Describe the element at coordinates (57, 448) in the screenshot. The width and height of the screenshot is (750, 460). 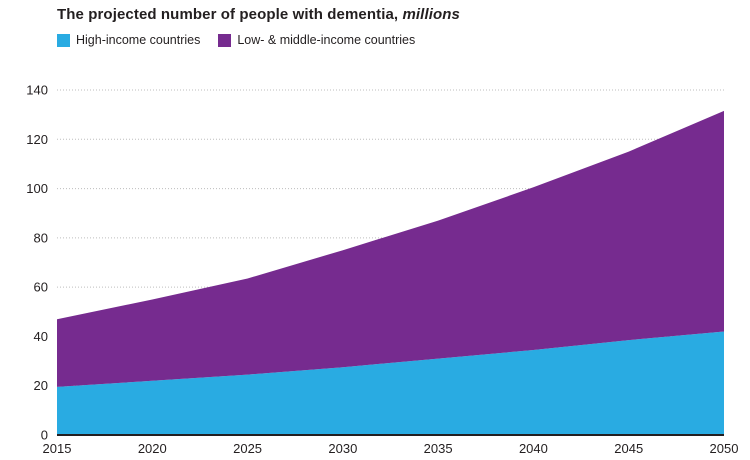
I see `x-axis-tick-label-2015: 2015` at that location.